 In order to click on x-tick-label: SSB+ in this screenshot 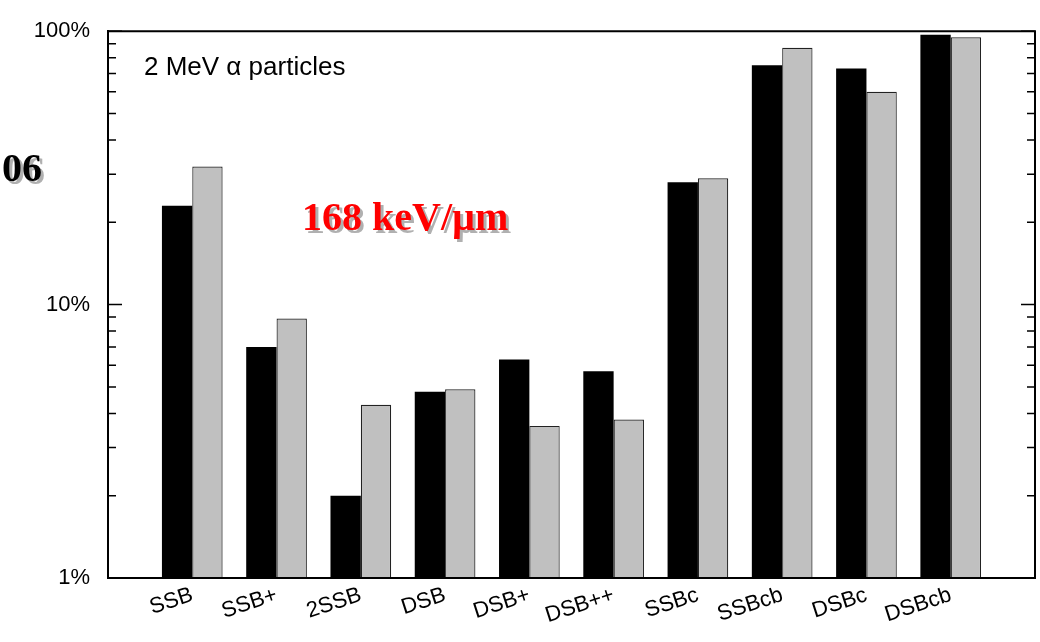, I will do `click(249, 602)`.